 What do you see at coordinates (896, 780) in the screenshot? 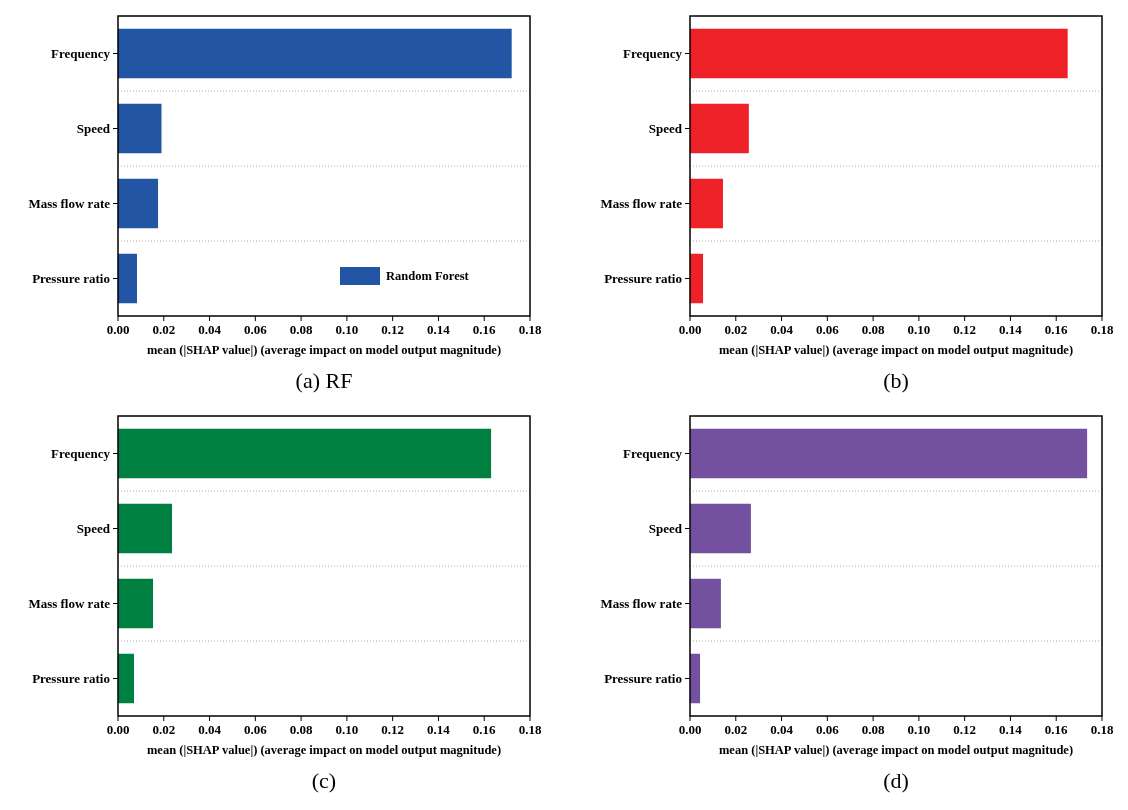
I see `text: (d)` at bounding box center [896, 780].